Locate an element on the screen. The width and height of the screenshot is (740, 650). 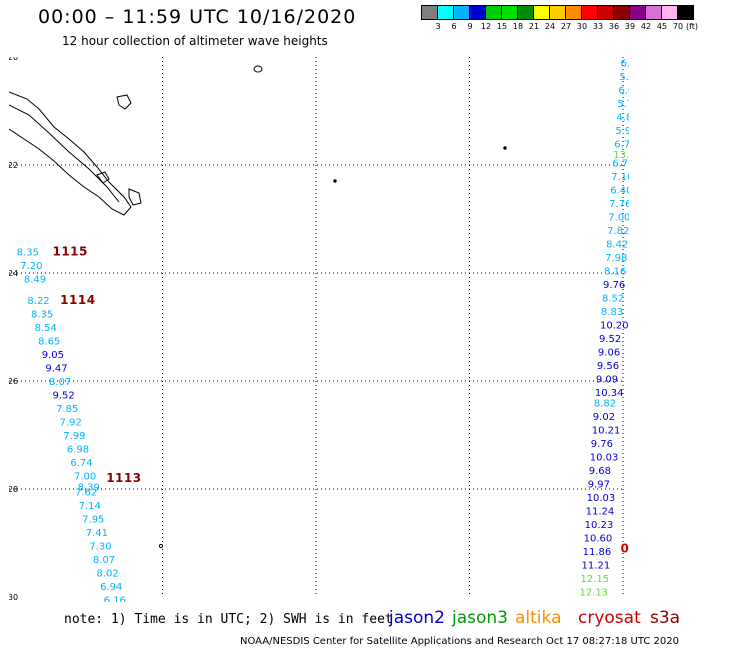
wave-height-value: 6.60 is located at coordinates (623, 90).